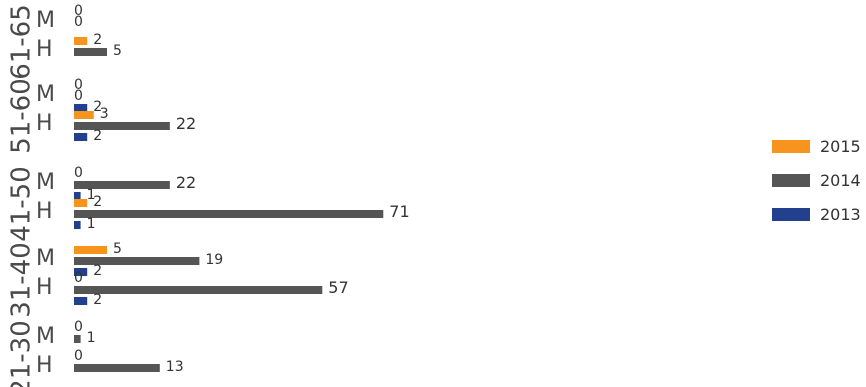  I want to click on value-label-31-40-h-2014: 57, so click(338, 287).